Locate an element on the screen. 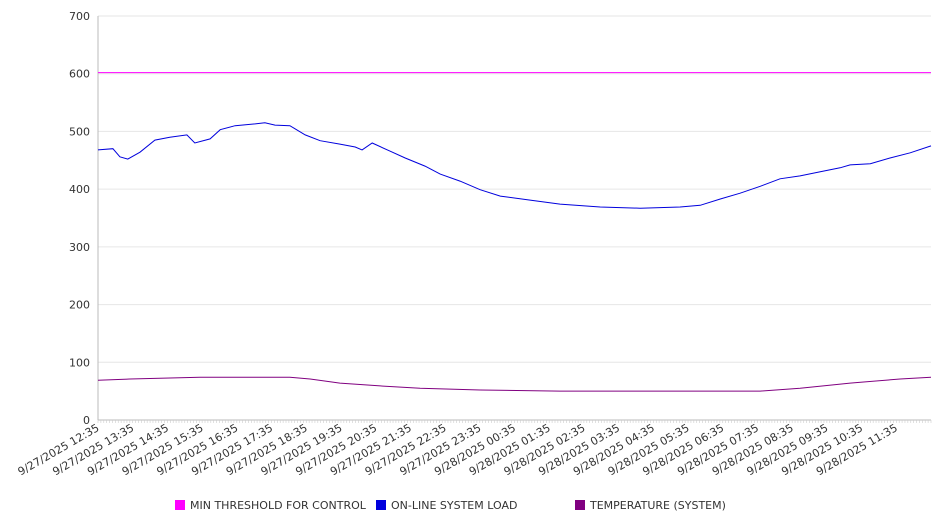 Image resolution: width=946 pixels, height=526 pixels. legend-item: TEMPERATURE (SYSTEM) is located at coordinates (650, 505).